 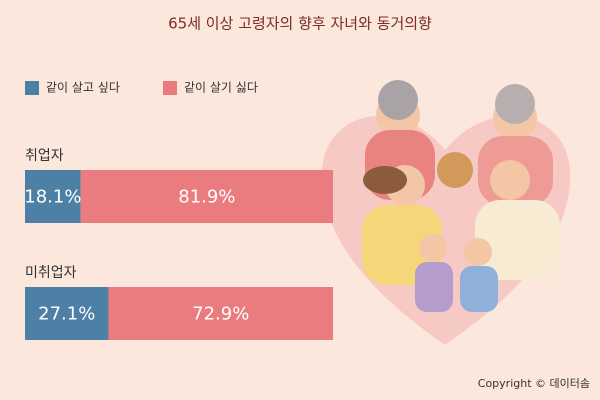 I want to click on value-label: 27.1%, so click(x=66, y=314).